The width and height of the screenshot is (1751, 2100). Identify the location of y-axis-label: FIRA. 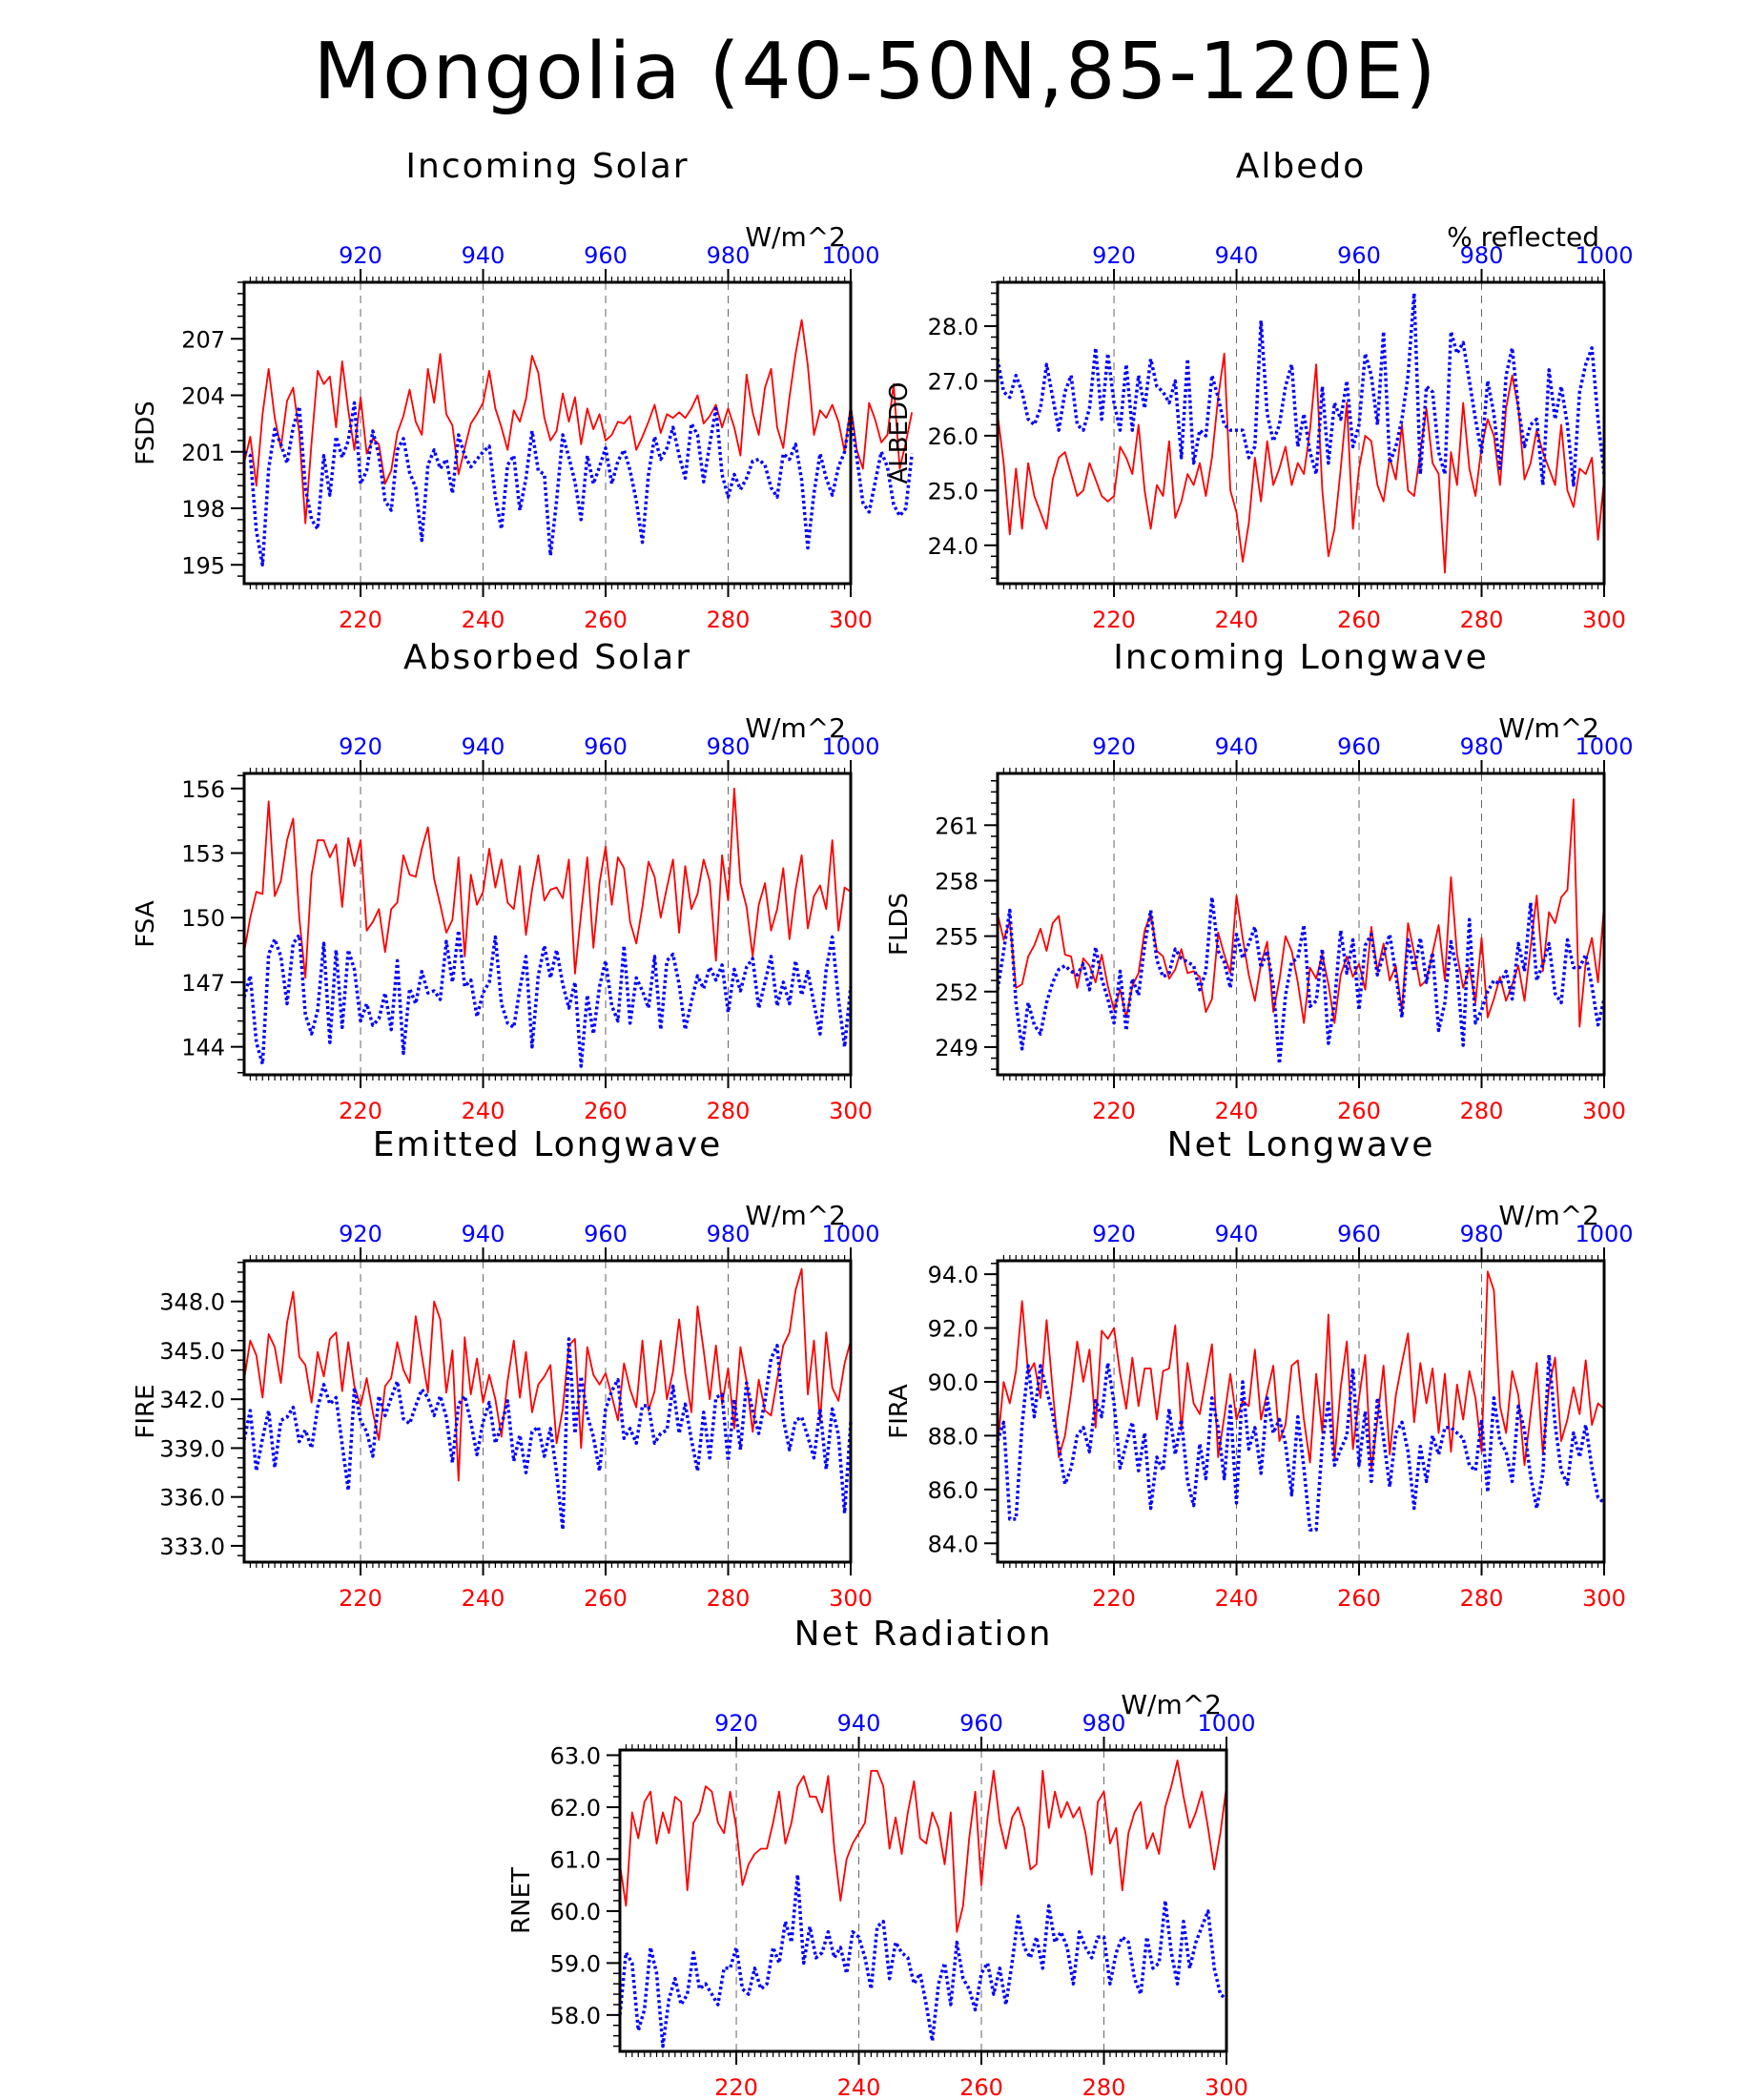
(899, 1411).